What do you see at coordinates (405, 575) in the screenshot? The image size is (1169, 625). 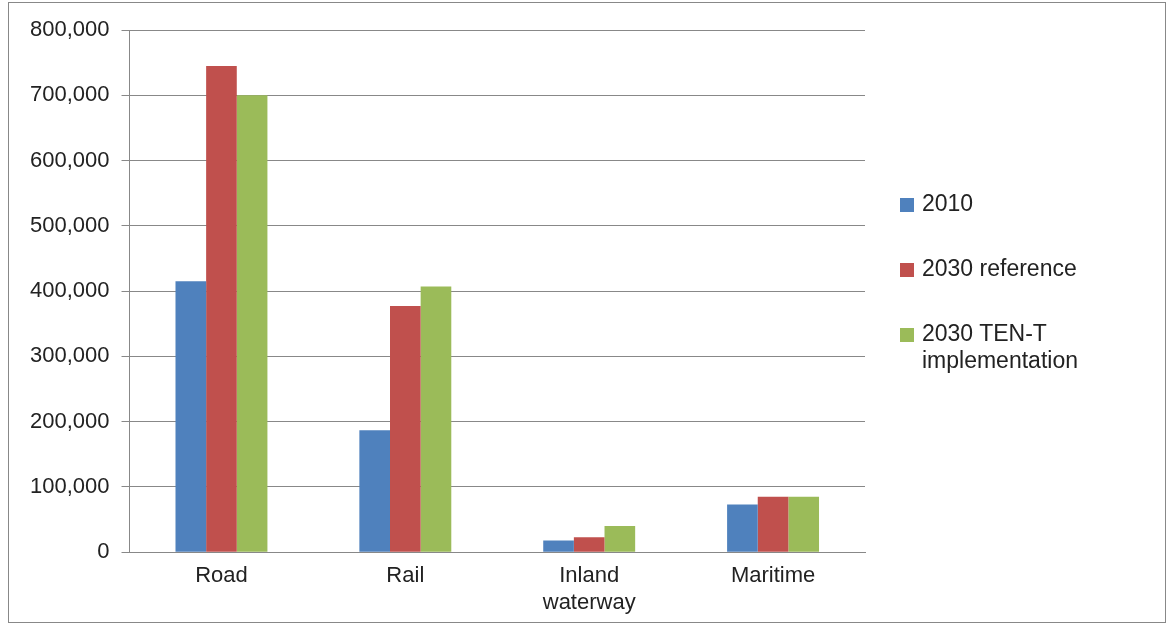 I see `x-tick-label: Rail` at bounding box center [405, 575].